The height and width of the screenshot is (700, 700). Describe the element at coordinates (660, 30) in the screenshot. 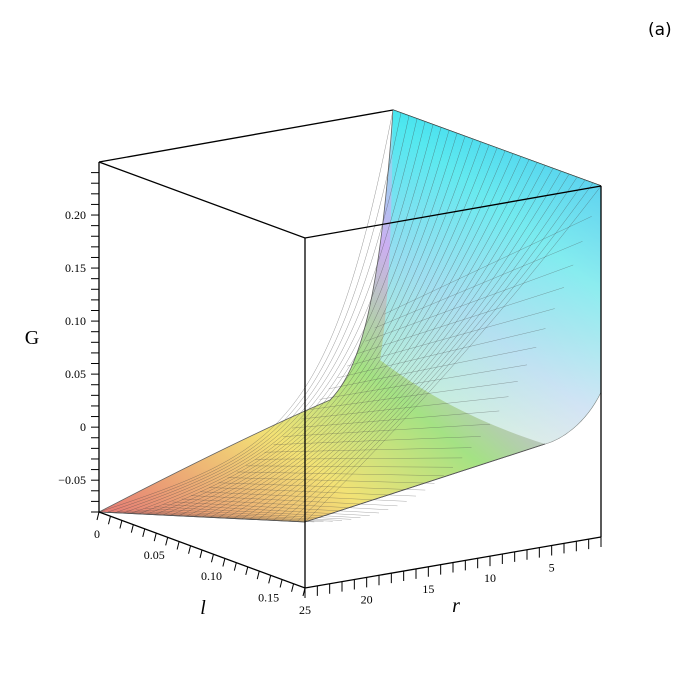

I see `panel-label: (a)` at that location.